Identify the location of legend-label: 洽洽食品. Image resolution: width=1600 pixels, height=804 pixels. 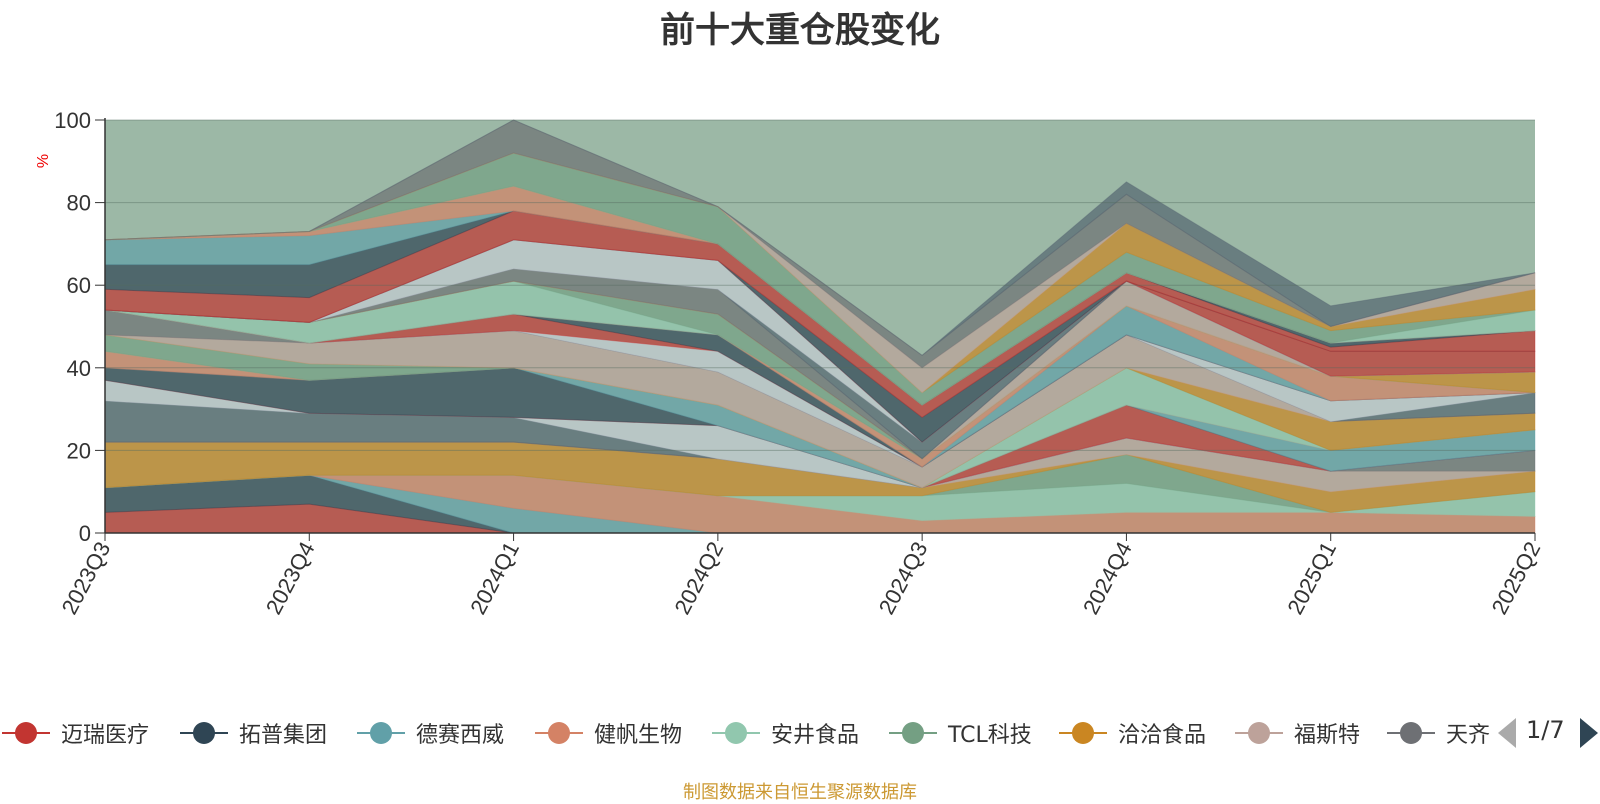
(1162, 735).